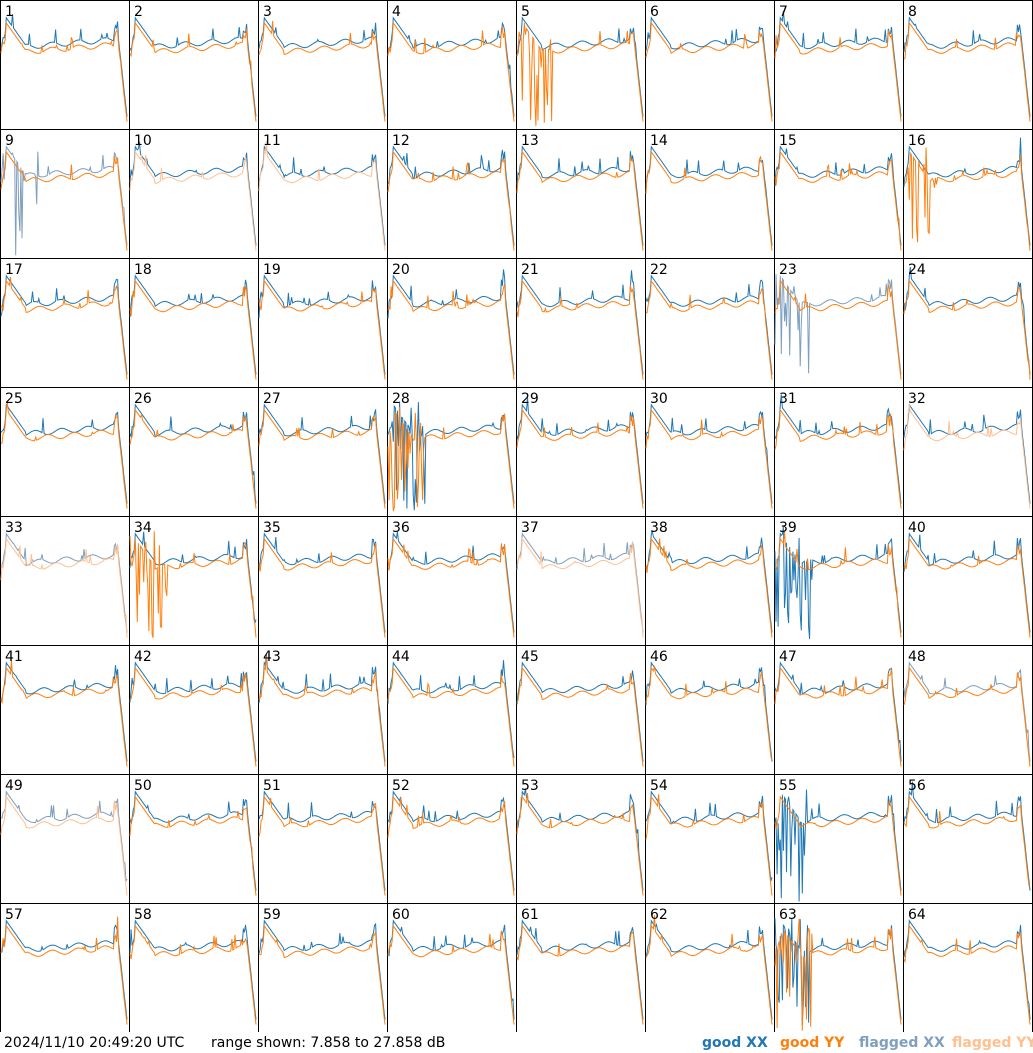 This screenshot has width=1033, height=1053. What do you see at coordinates (788, 270) in the screenshot?
I see `panel-label: 23` at bounding box center [788, 270].